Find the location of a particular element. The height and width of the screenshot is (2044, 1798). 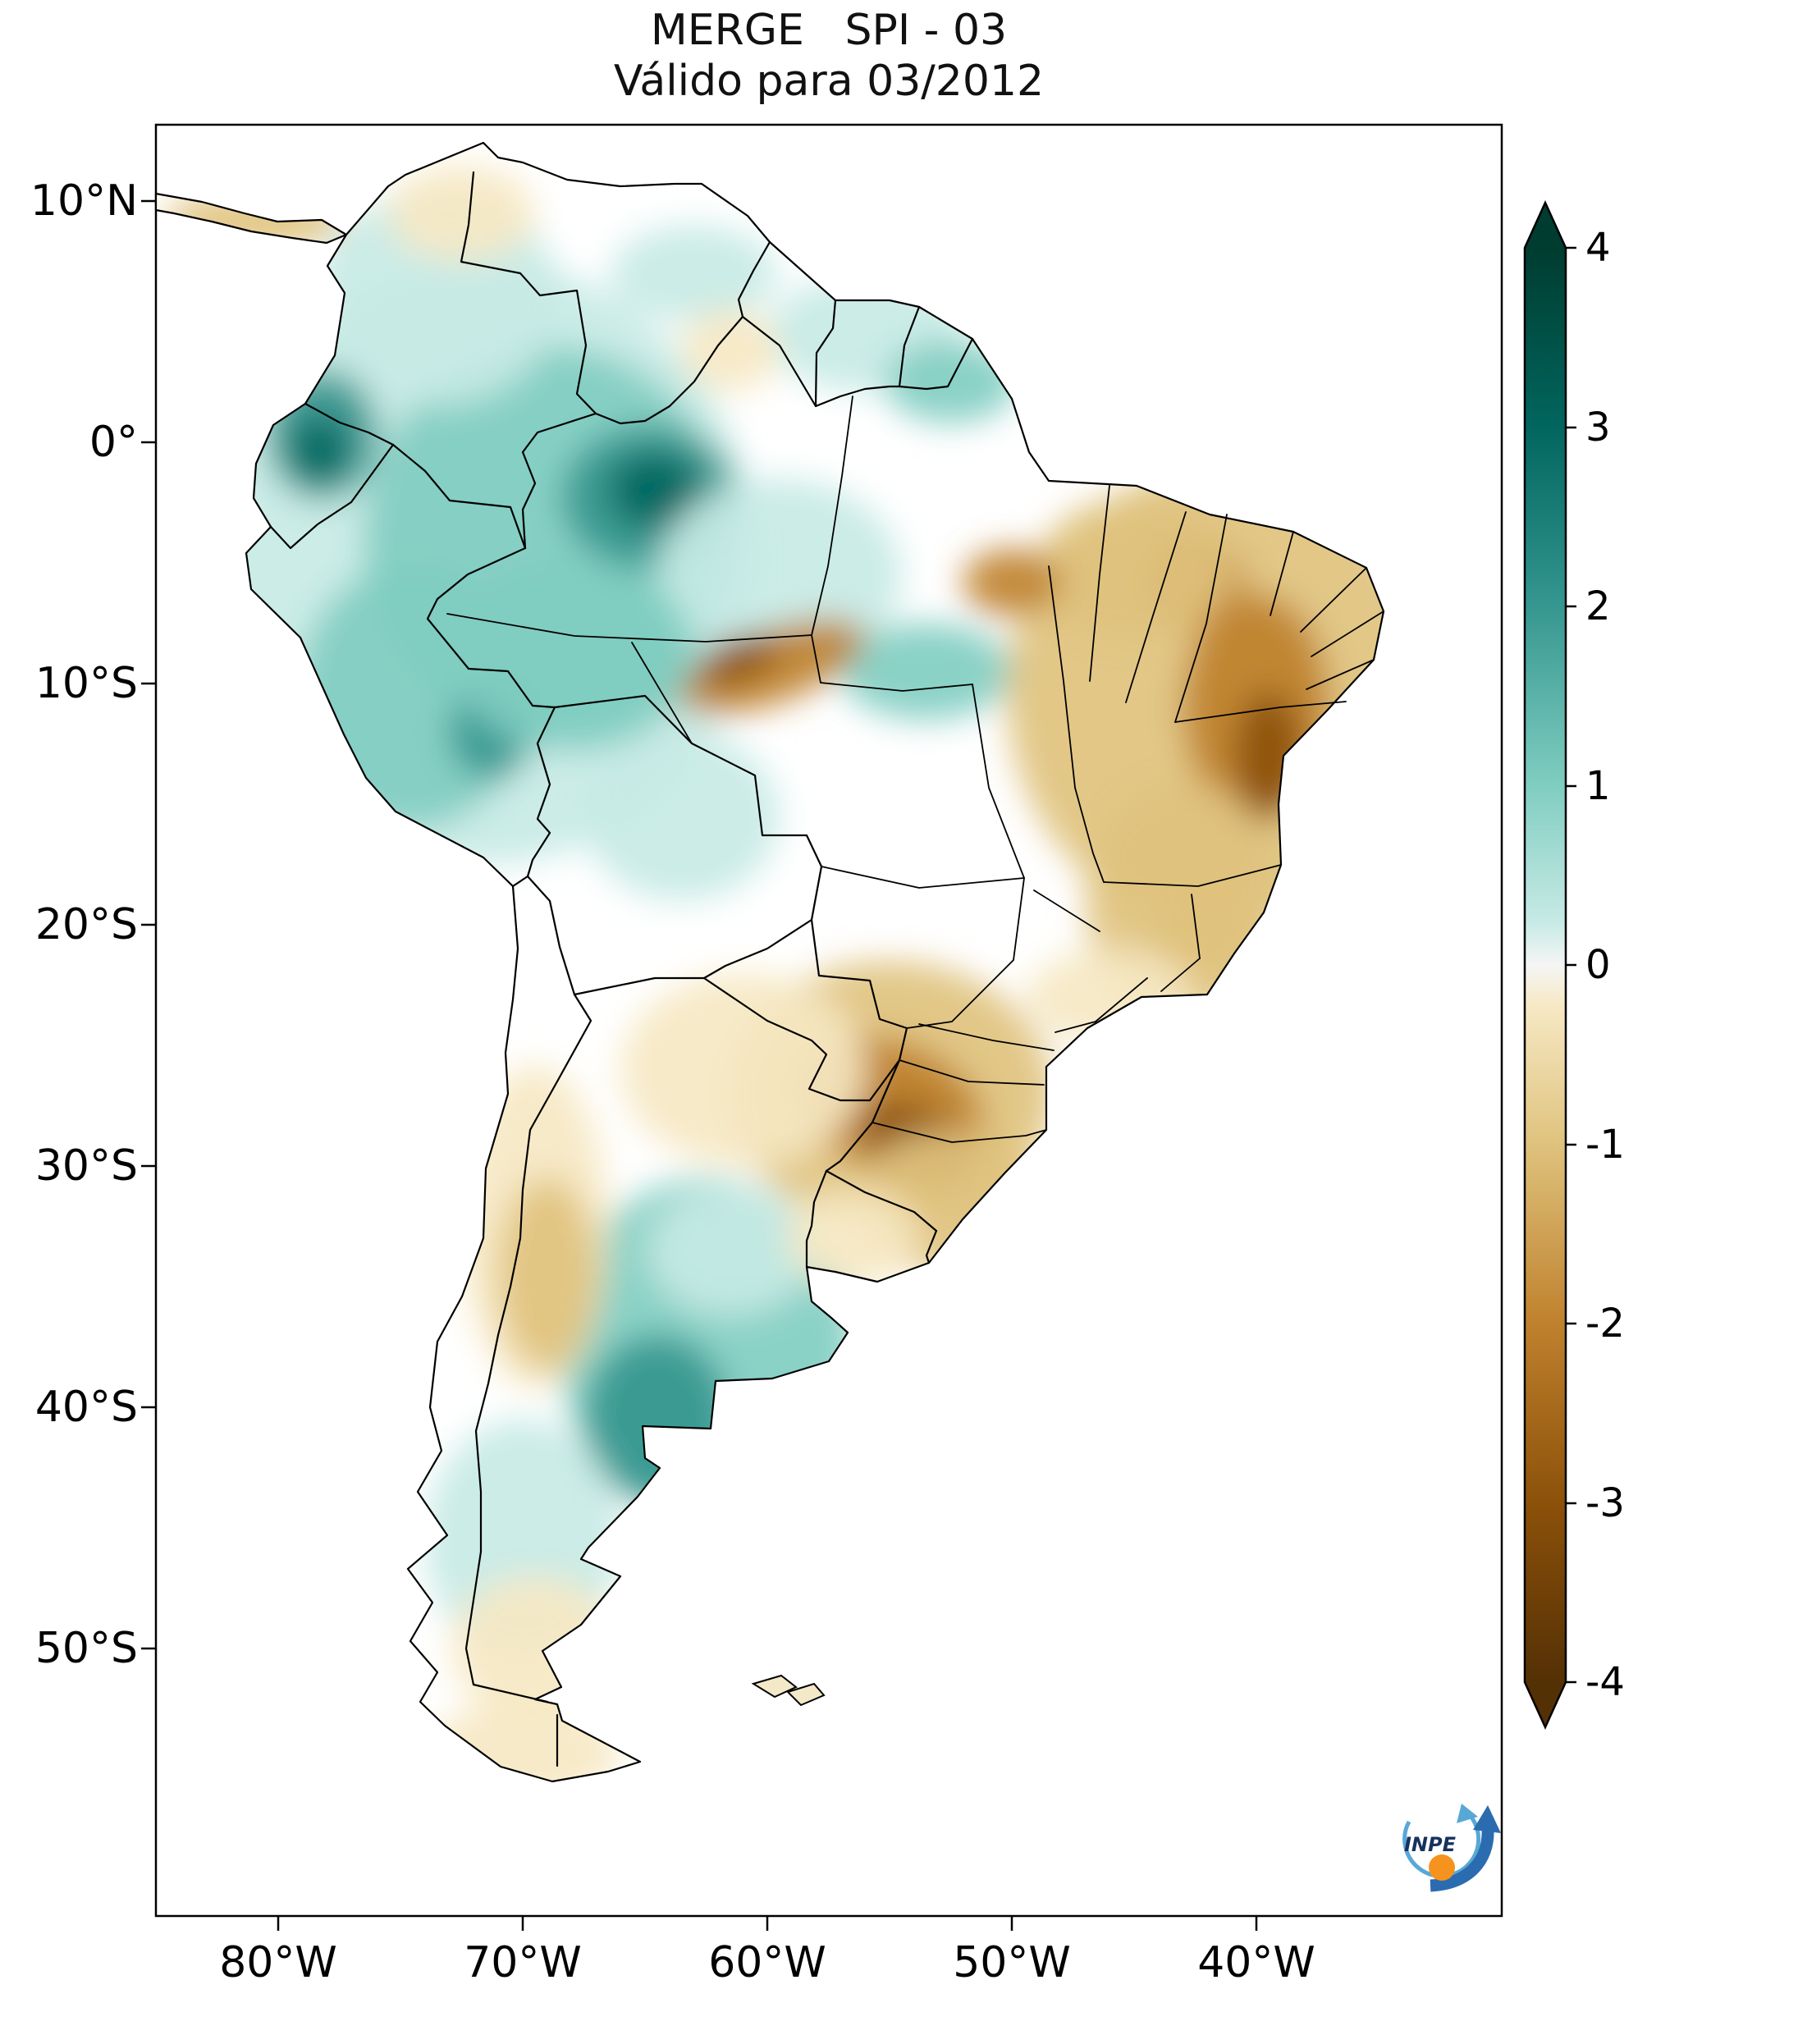

colorbar-tick-label: 1 is located at coordinates (1598, 786).